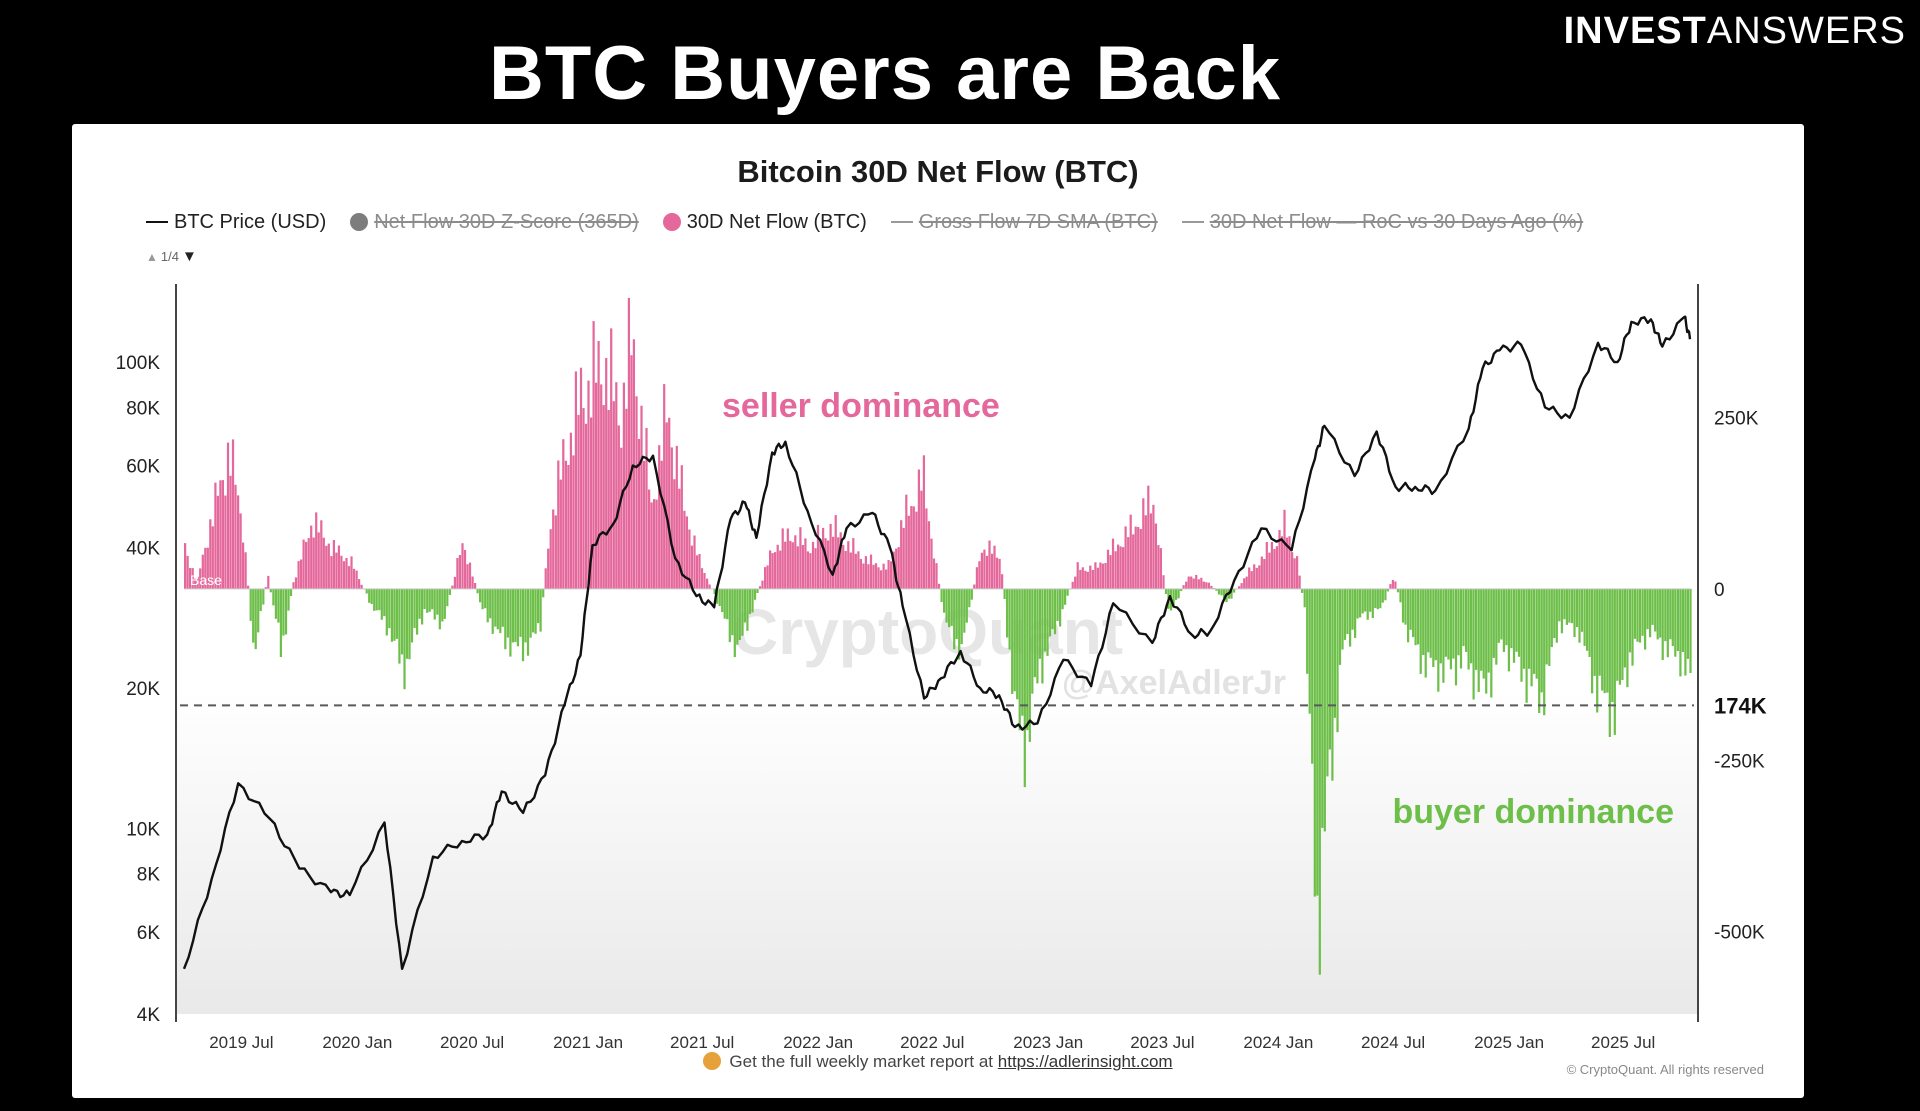 The height and width of the screenshot is (1111, 1920). Describe the element at coordinates (588, 1042) in the screenshot. I see `x-tick-label: 2021 Jan` at that location.